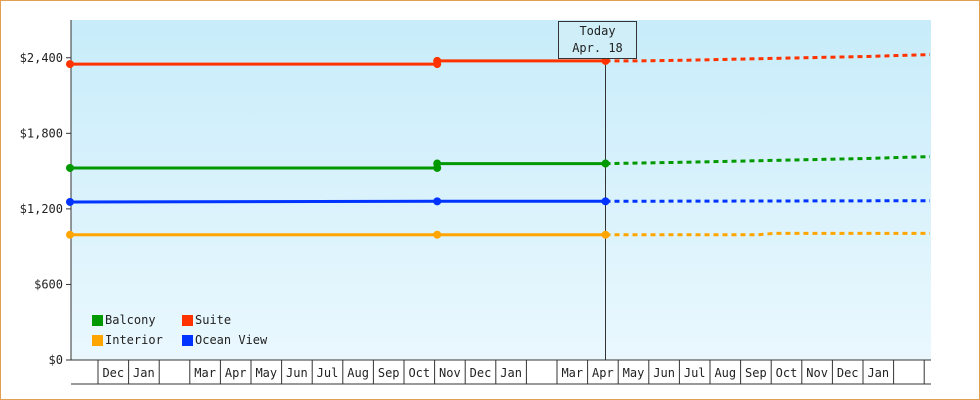  Describe the element at coordinates (597, 48) in the screenshot. I see `today-date: Apr. 18` at that location.